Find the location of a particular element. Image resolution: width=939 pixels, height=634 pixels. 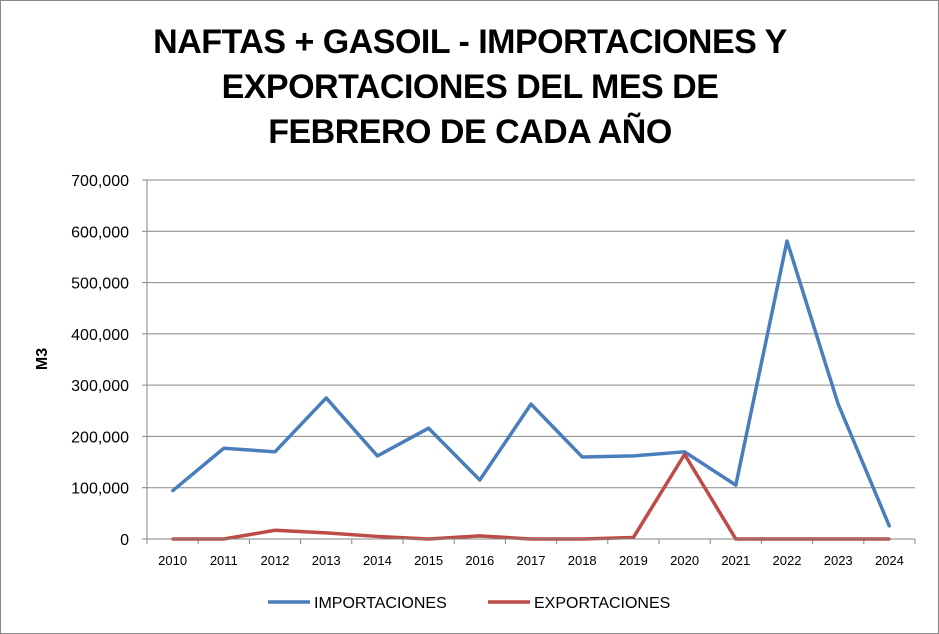

x-tick-label: 2017 is located at coordinates (531, 560).